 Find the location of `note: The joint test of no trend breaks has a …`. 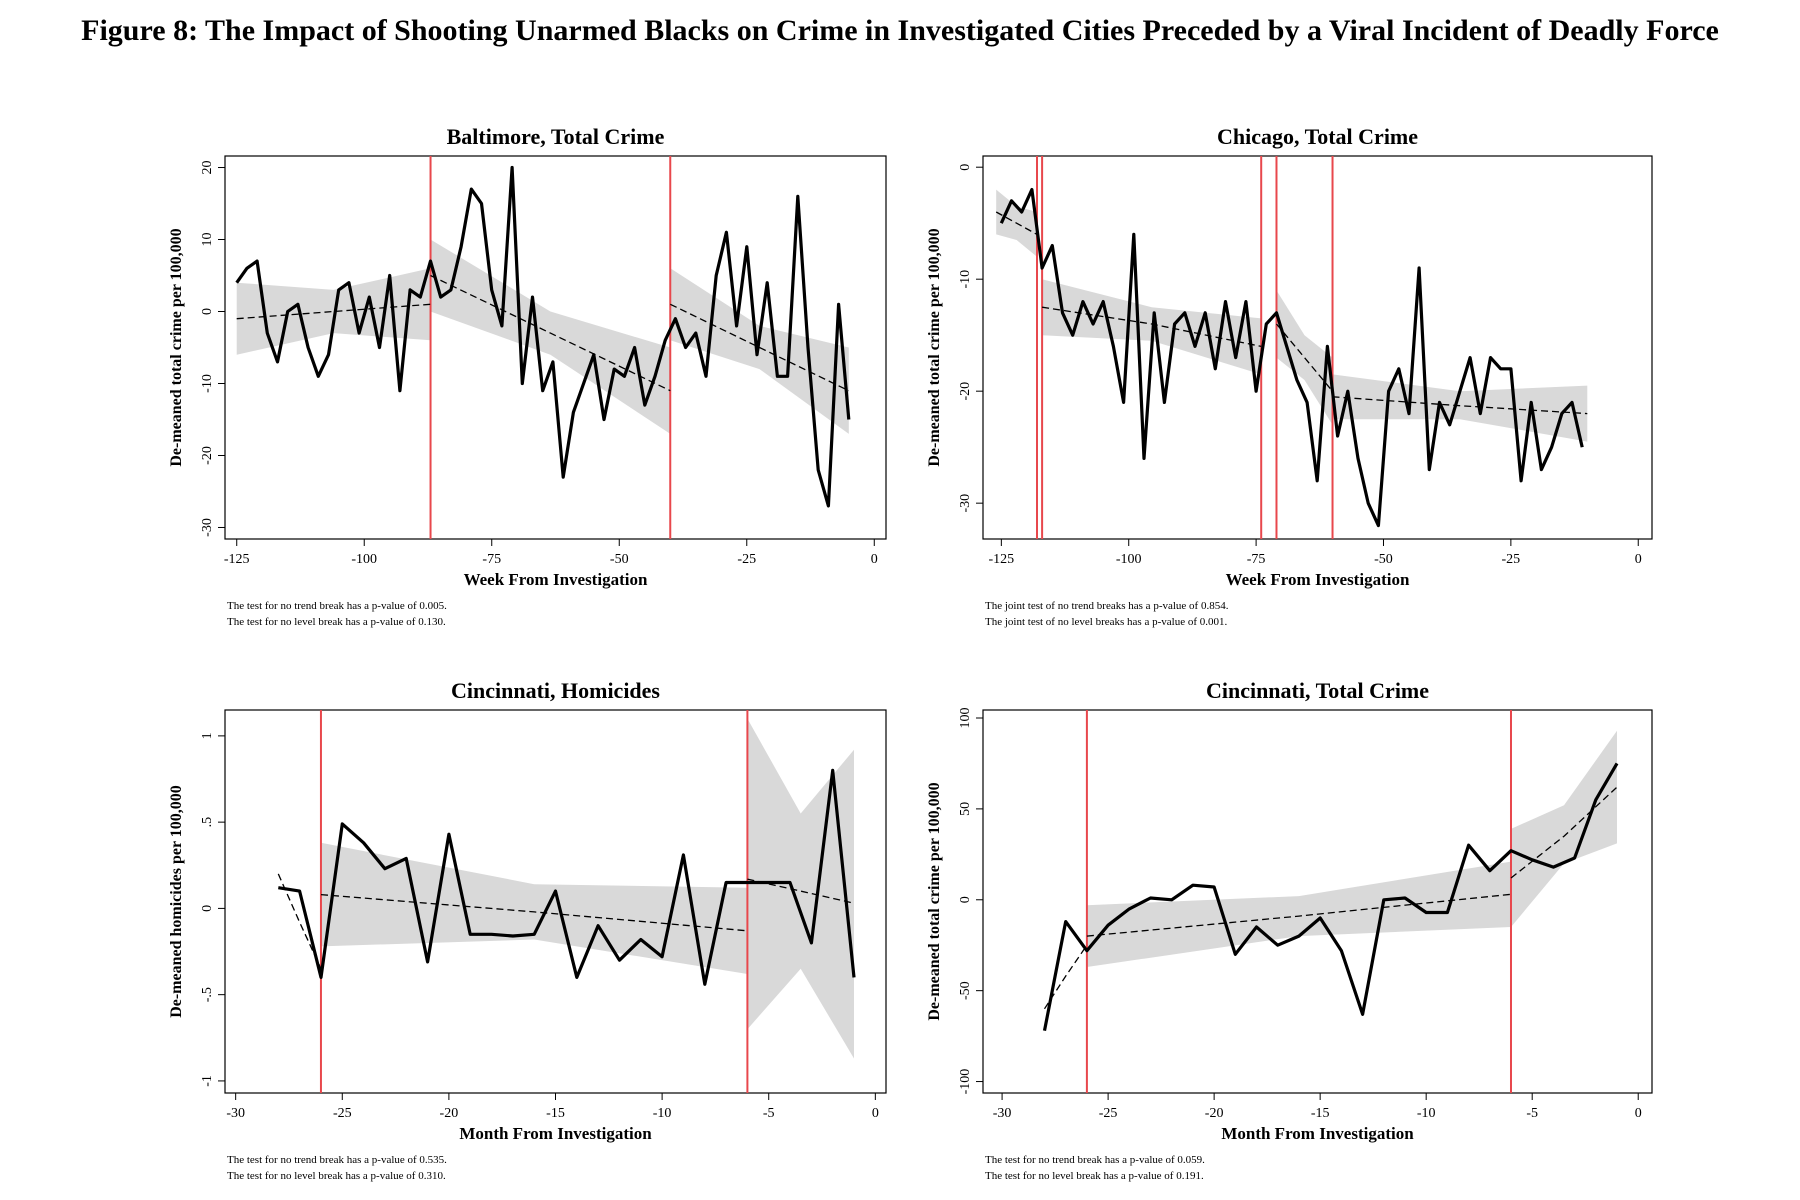

note: The joint test of no trend breaks has a … is located at coordinates (1107, 606).